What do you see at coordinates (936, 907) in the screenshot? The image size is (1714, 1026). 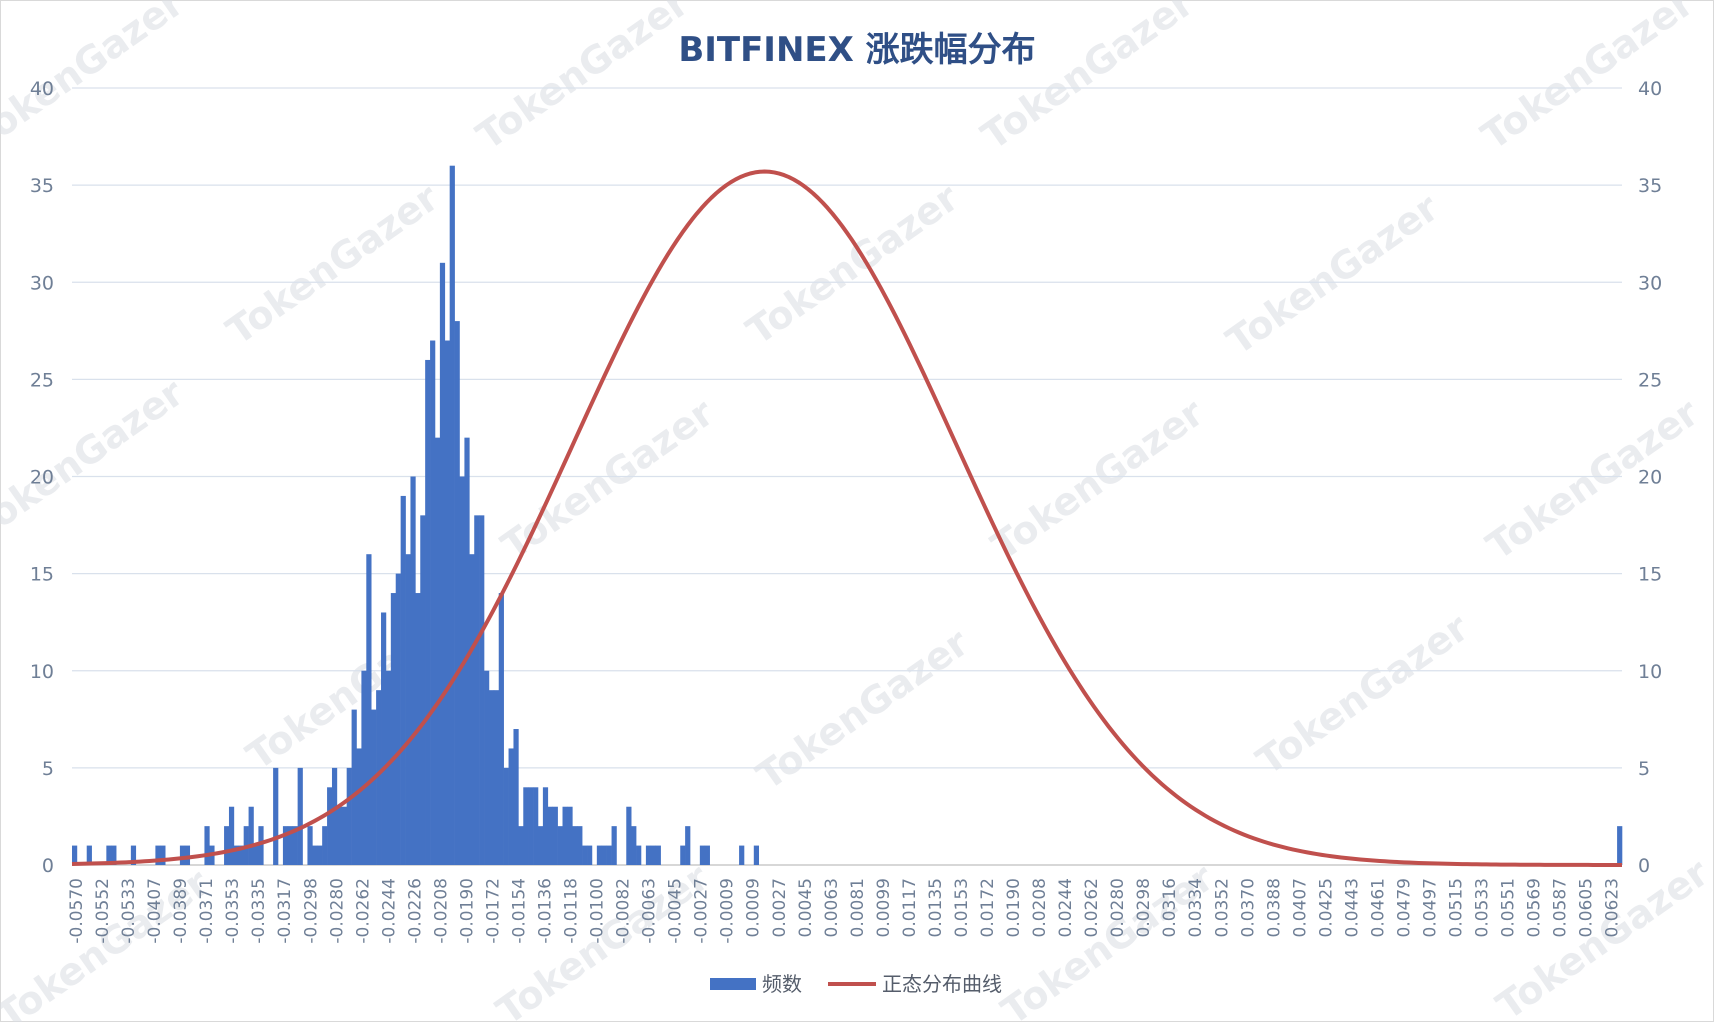 I see `x-tick-label: 0.0135` at bounding box center [936, 907].